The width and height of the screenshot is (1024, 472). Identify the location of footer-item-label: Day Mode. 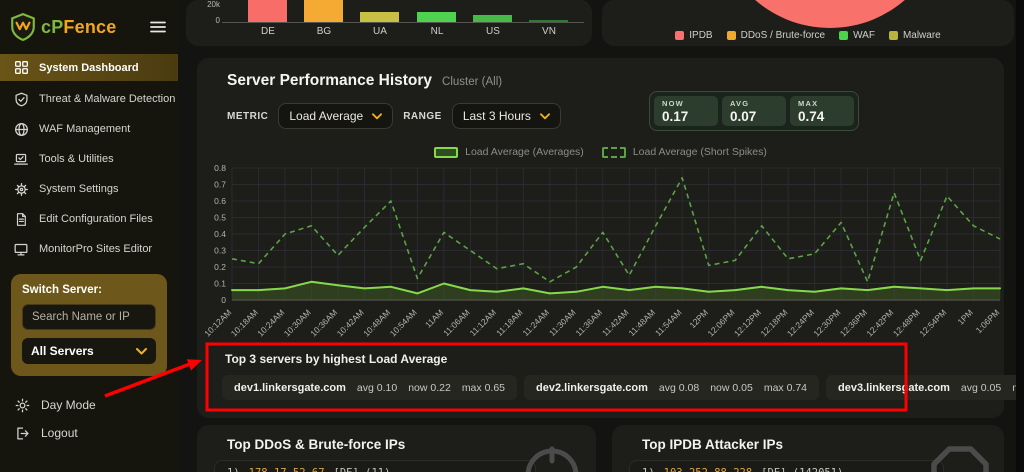
(68, 405).